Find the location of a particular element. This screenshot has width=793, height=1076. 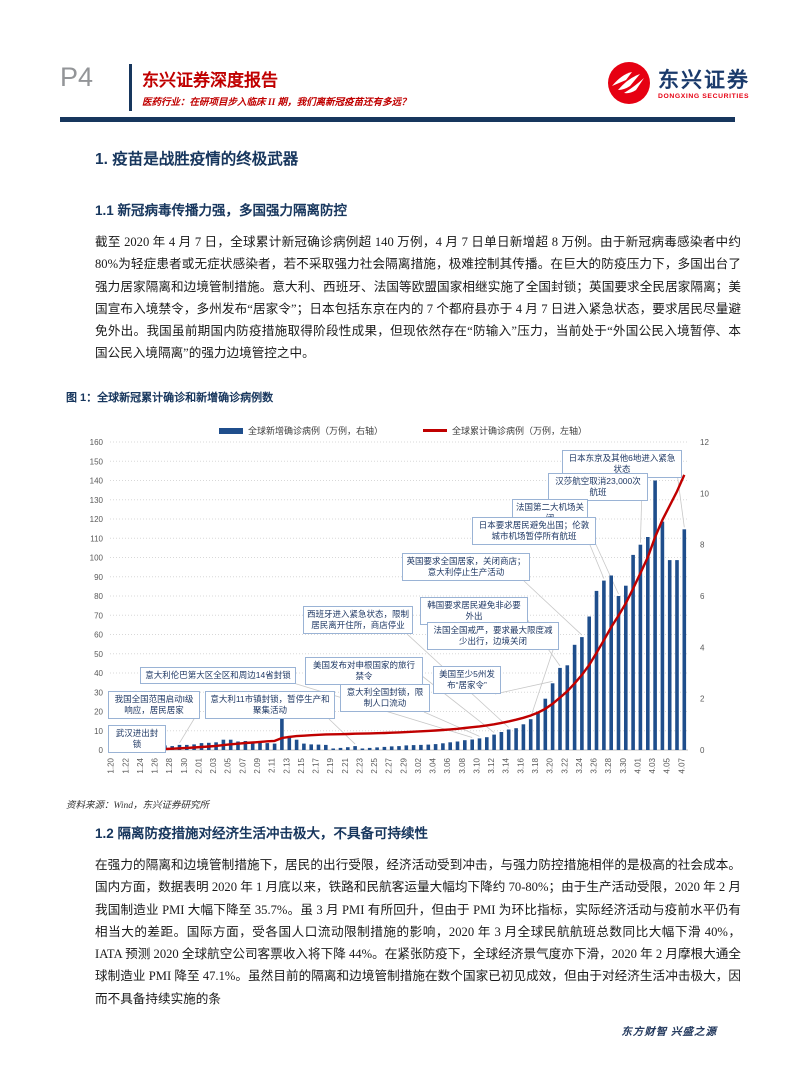

logo-text-cn: 东兴证券 is located at coordinates (704, 81).